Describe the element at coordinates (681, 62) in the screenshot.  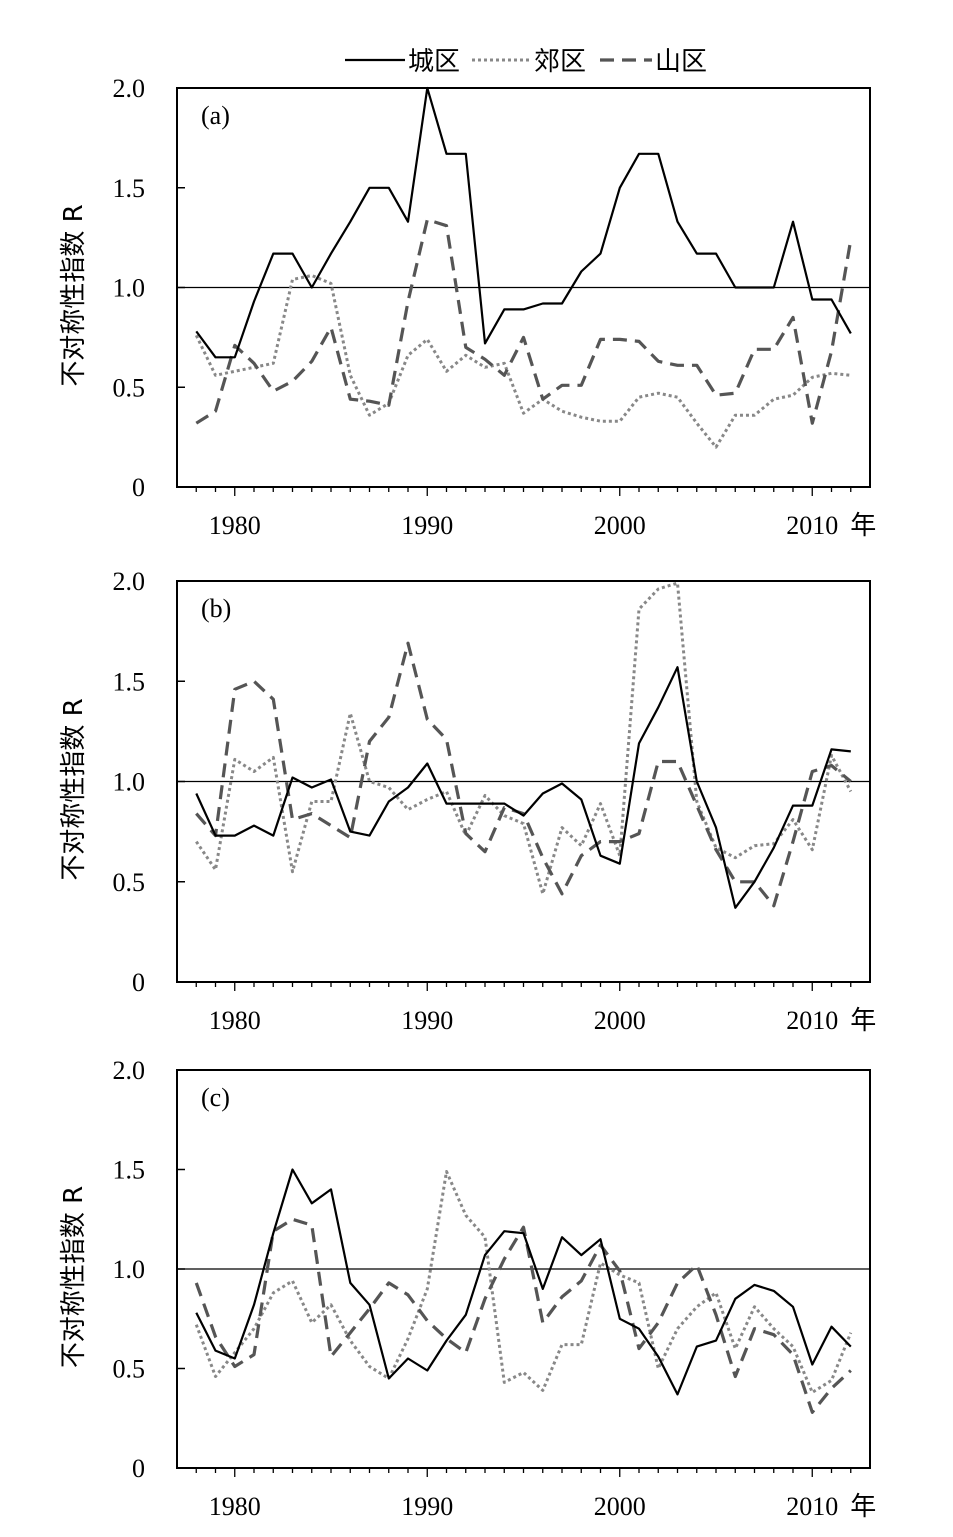
I see `legend-label-mountain: 山区` at that location.